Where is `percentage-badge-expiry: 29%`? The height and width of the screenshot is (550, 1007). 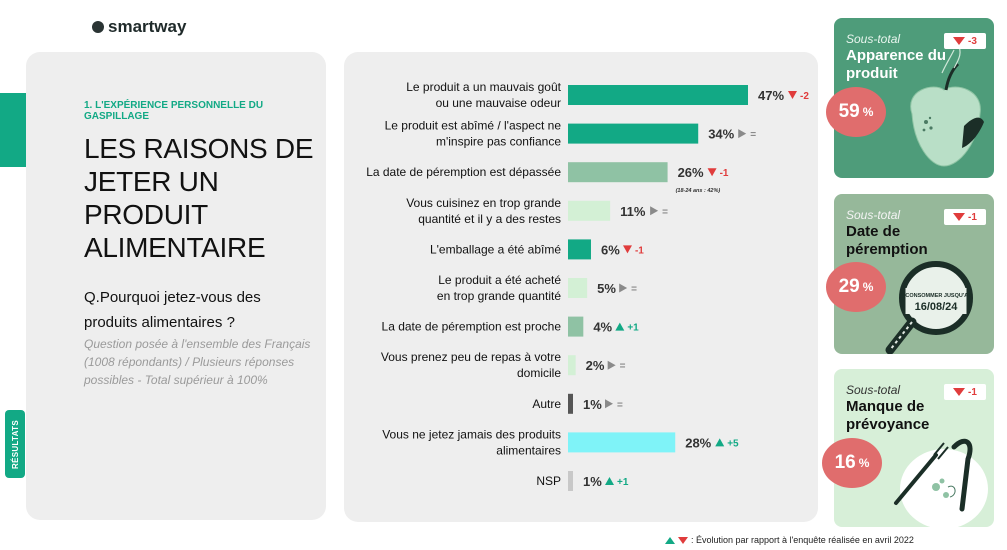
percentage-badge-expiry: 29% is located at coordinates (856, 287).